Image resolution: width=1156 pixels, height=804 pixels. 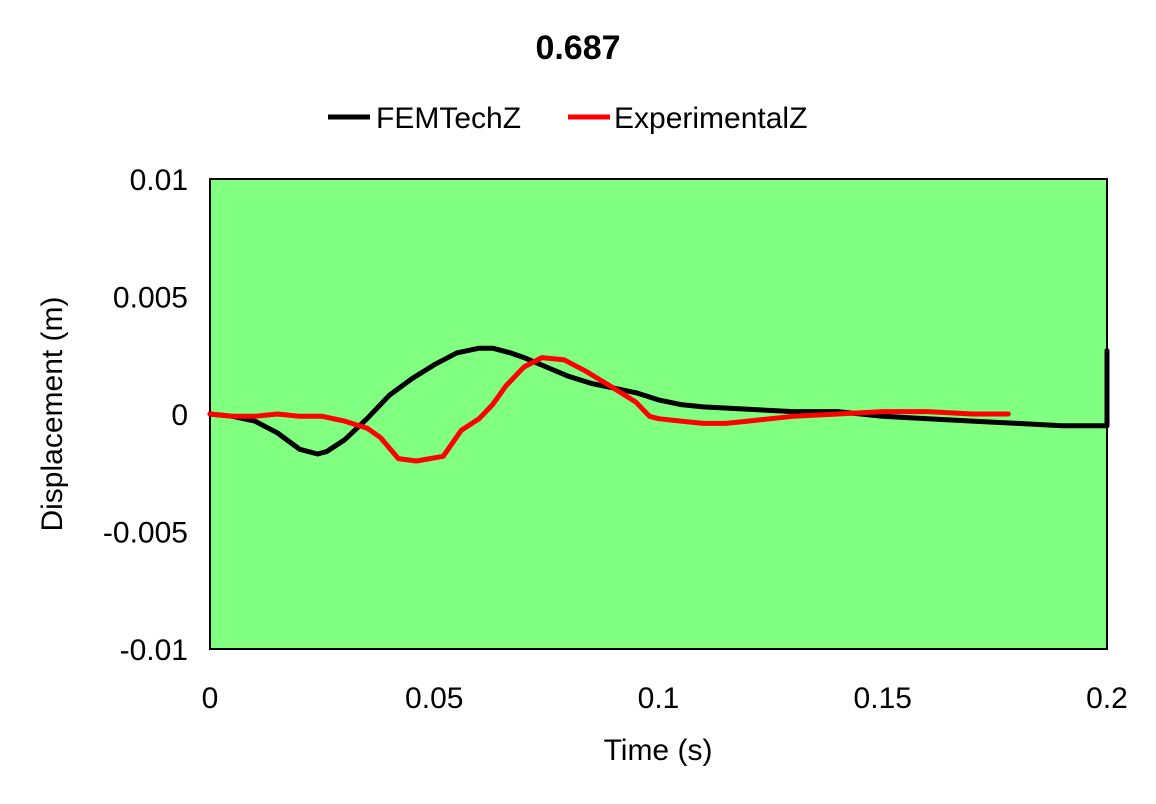 I want to click on series-layer, so click(x=658, y=404).